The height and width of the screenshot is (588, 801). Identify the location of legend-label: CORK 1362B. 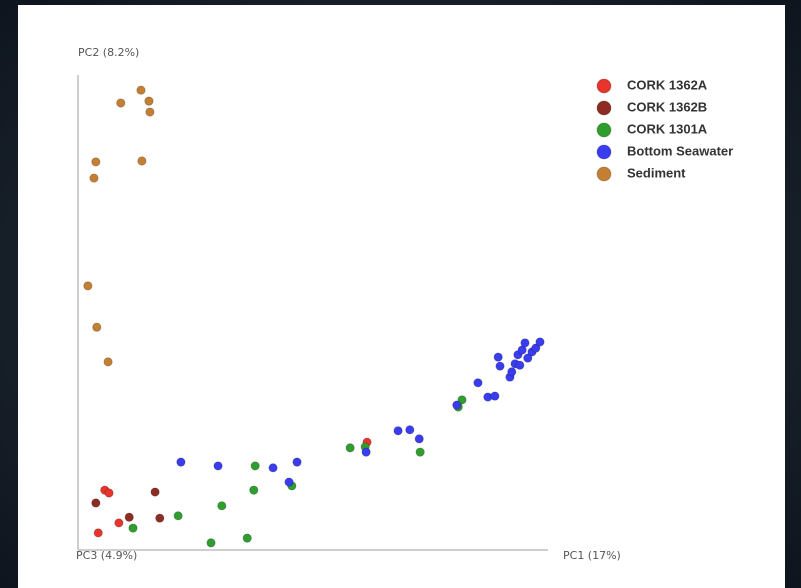
(667, 106).